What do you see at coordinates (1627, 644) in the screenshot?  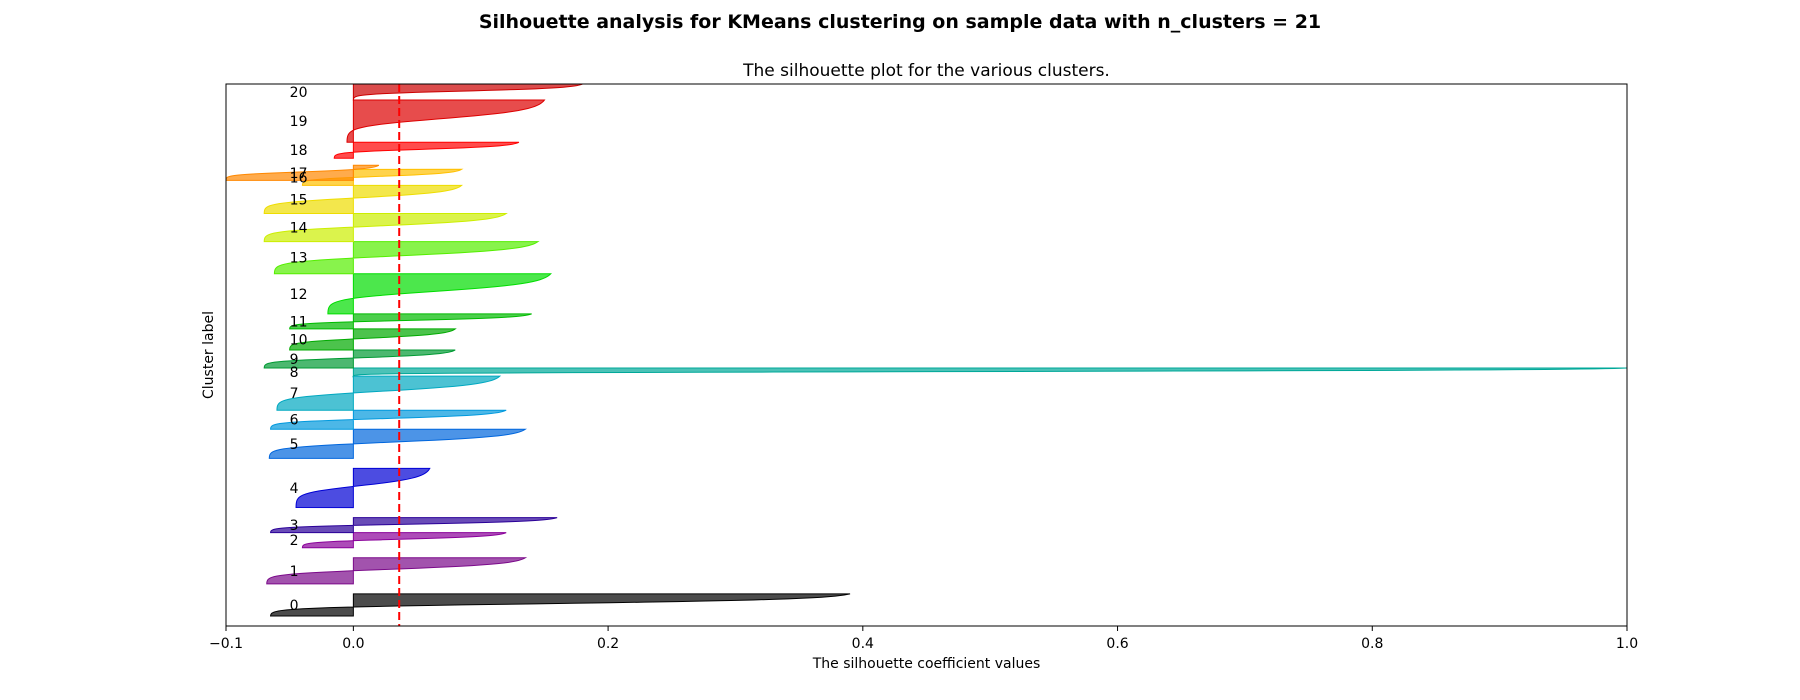 I see `x-tick-label: 1.0` at bounding box center [1627, 644].